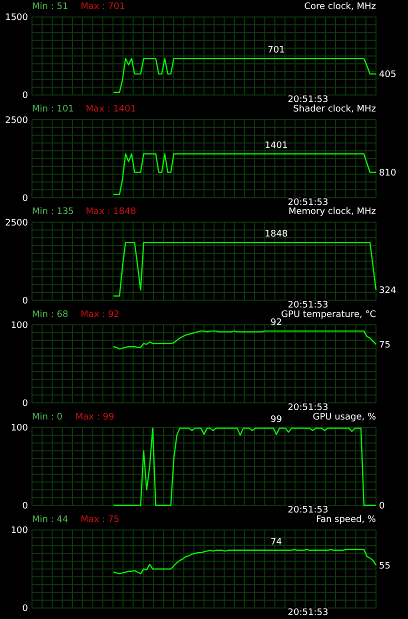 Image resolution: width=408 pixels, height=619 pixels. Describe the element at coordinates (50, 315) in the screenshot. I see `text: Min : 68` at that location.